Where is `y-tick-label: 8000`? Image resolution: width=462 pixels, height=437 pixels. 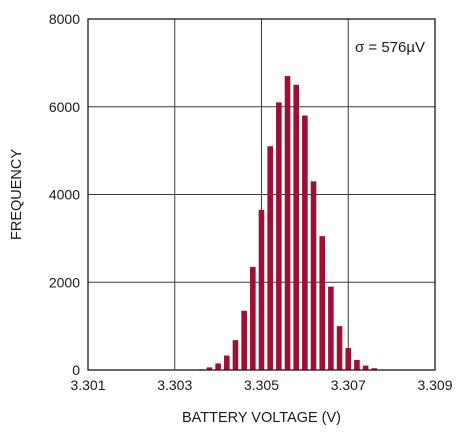 y-tick-label: 8000 is located at coordinates (64, 19).